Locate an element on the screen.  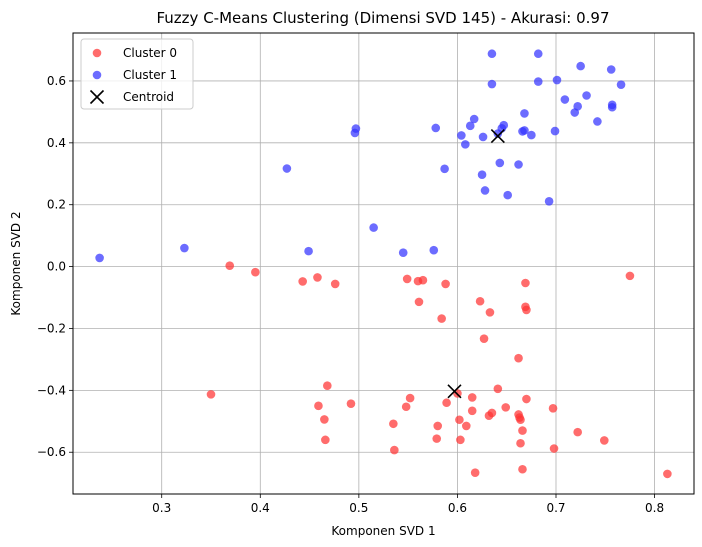
x-tick-label: 0.5 is located at coordinates (358, 508).